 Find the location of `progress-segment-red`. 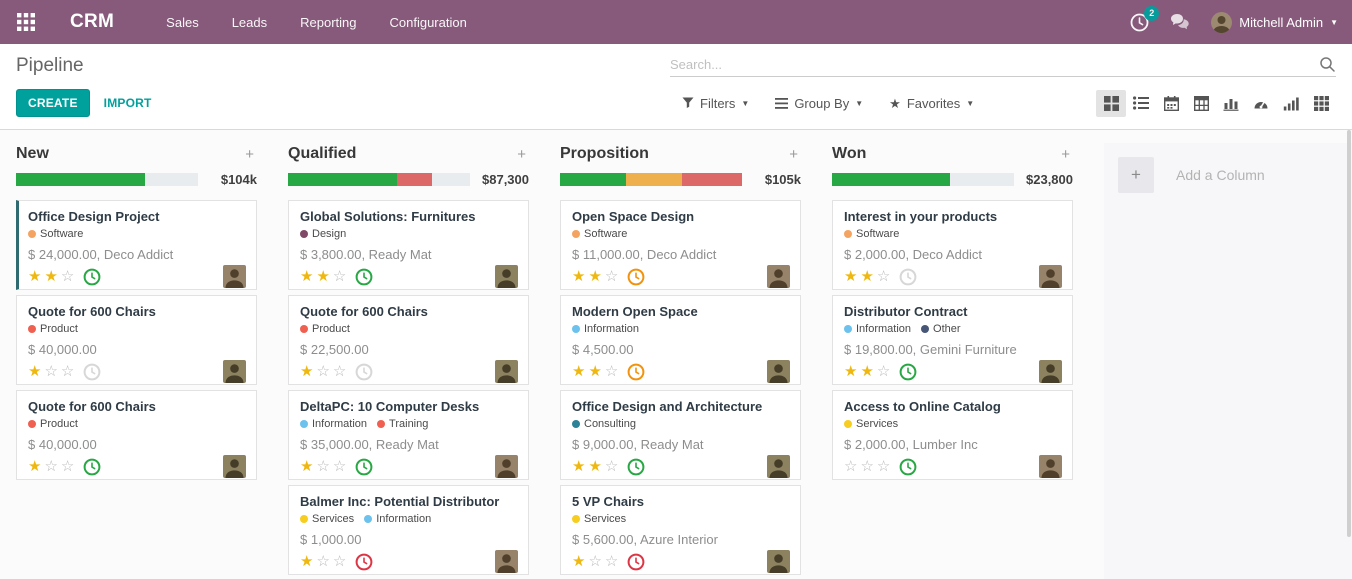

progress-segment-red is located at coordinates (711, 179).